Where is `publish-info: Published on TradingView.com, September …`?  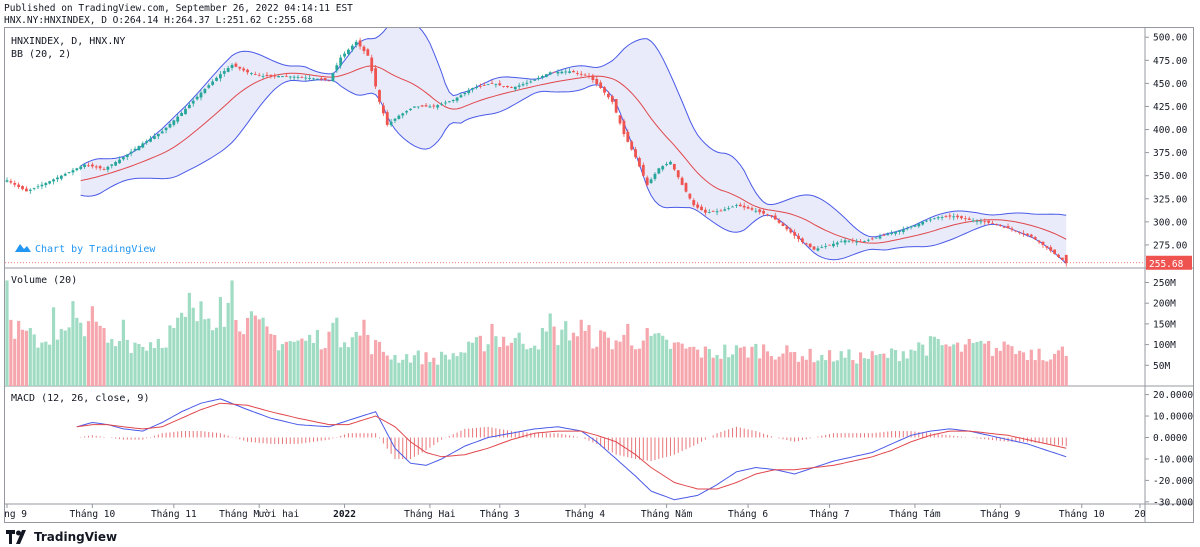
publish-info: Published on TradingView.com, September … is located at coordinates (178, 8).